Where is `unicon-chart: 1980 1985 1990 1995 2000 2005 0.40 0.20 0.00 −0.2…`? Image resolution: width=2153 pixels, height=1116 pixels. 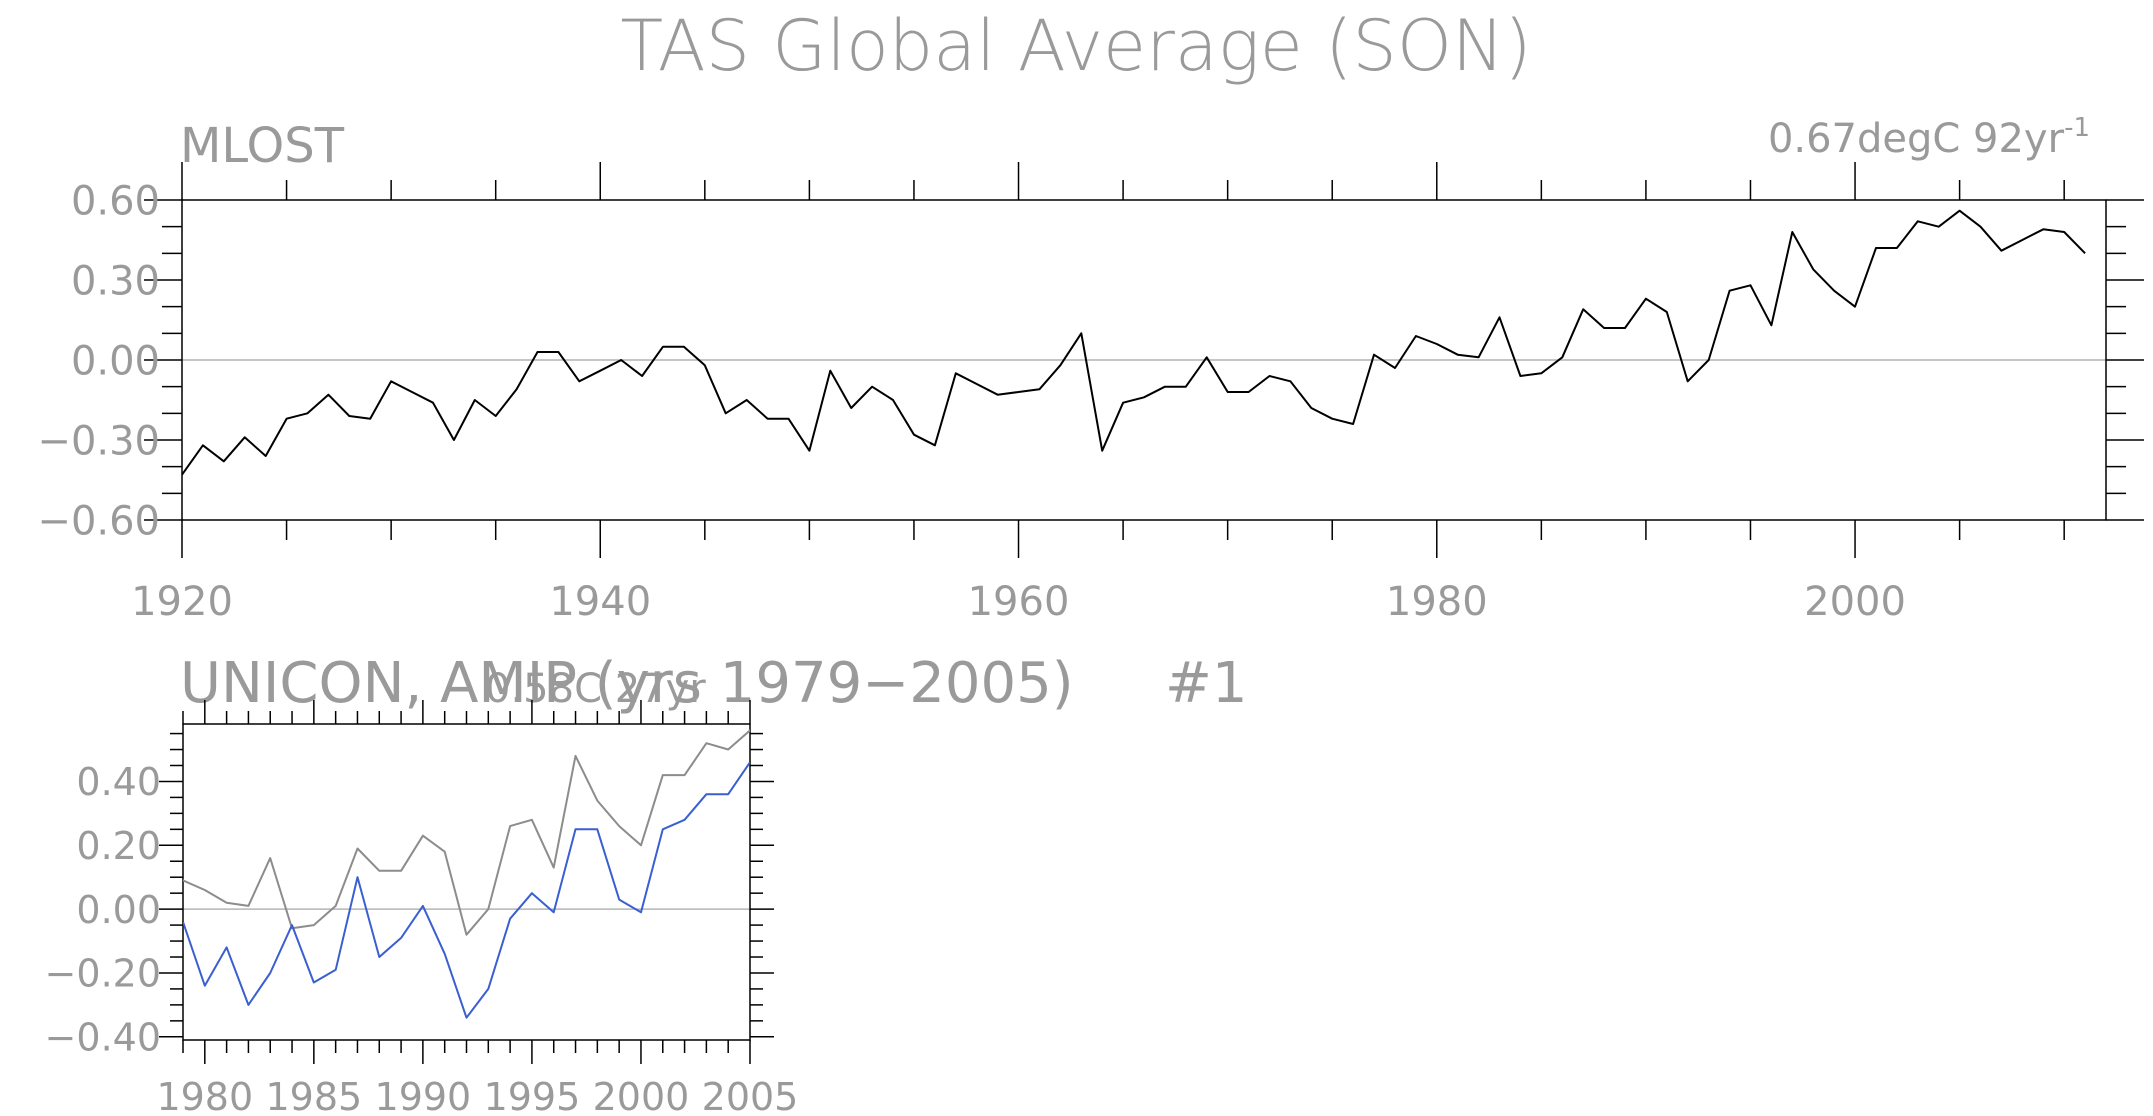
unicon-chart: 1980 1985 1990 1995 2000 2005 0.40 0.20 0.00 −0.2… is located at coordinates (422, 908).